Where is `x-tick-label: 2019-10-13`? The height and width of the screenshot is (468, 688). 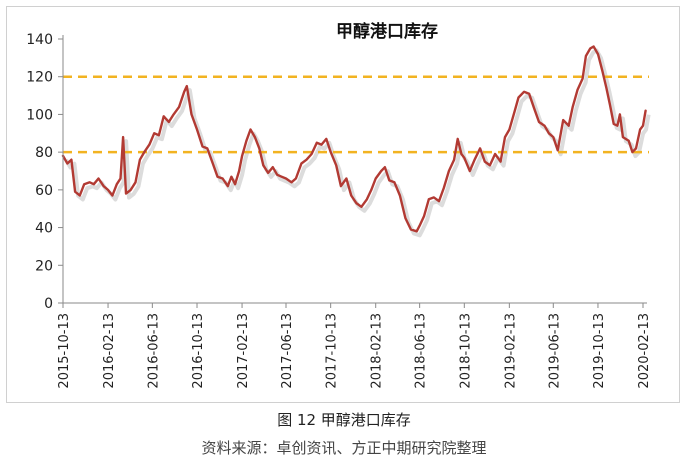 x-tick-label: 2019-10-13 is located at coordinates (599, 351).